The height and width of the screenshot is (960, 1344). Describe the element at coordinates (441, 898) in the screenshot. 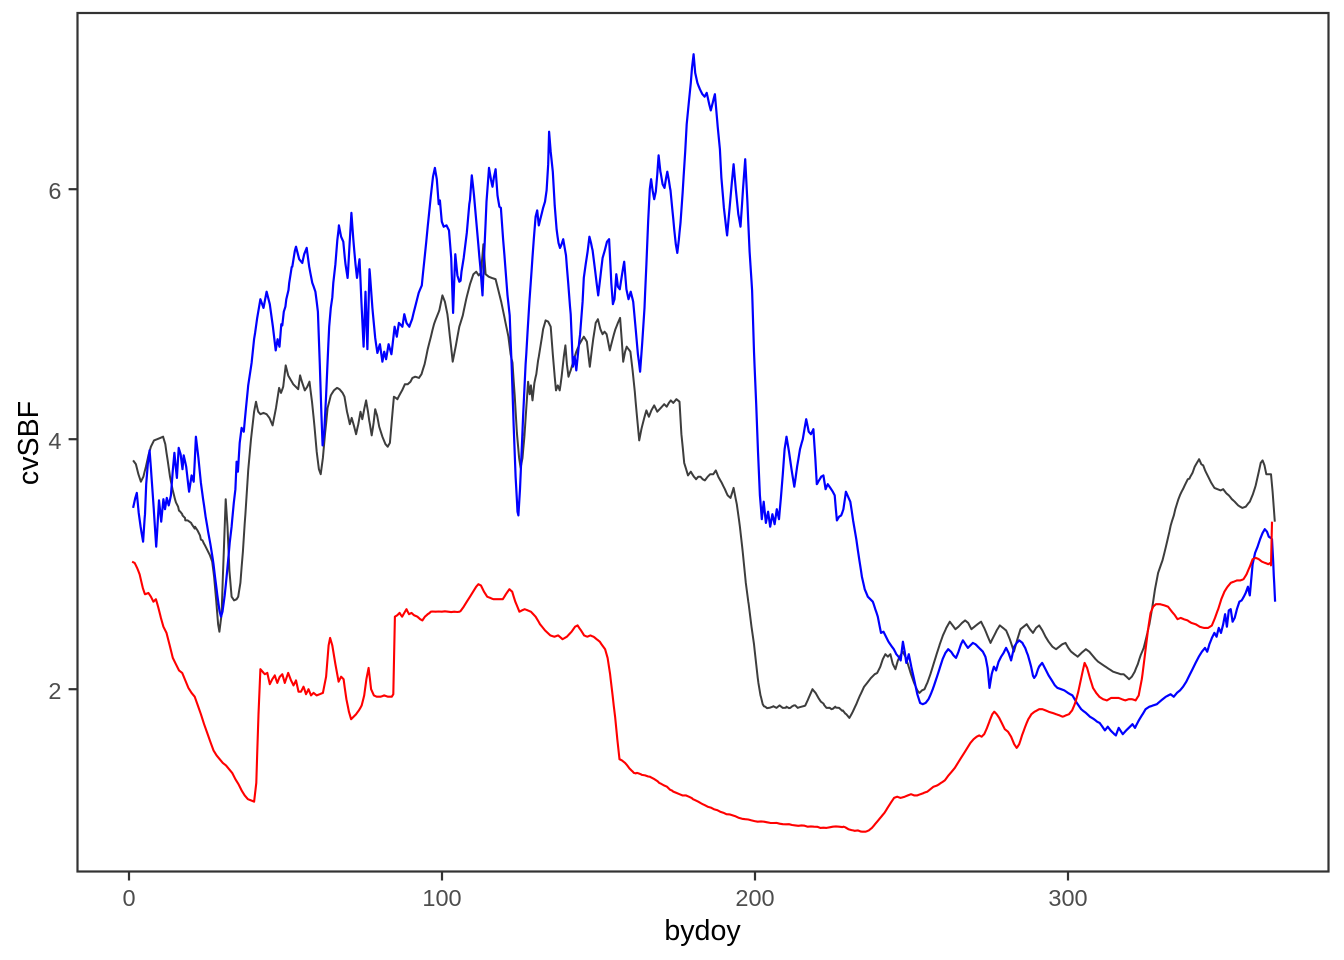

I see `svg-text: 100` at that location.